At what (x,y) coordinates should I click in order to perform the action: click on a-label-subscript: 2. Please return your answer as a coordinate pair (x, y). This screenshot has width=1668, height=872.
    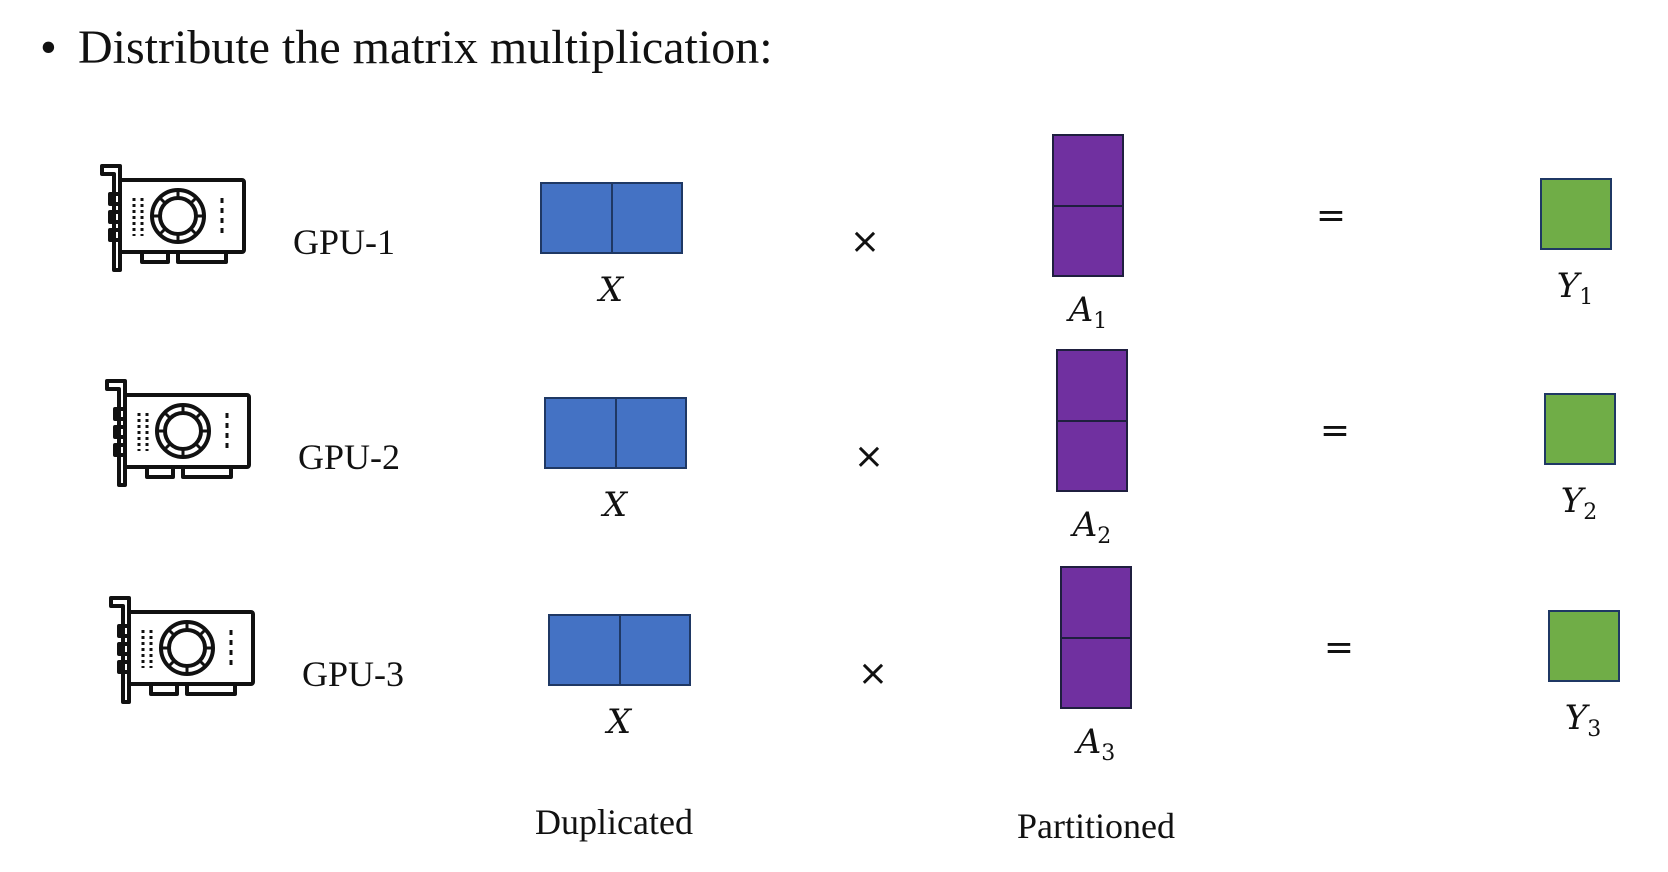
    Looking at the image, I should click on (1104, 536).